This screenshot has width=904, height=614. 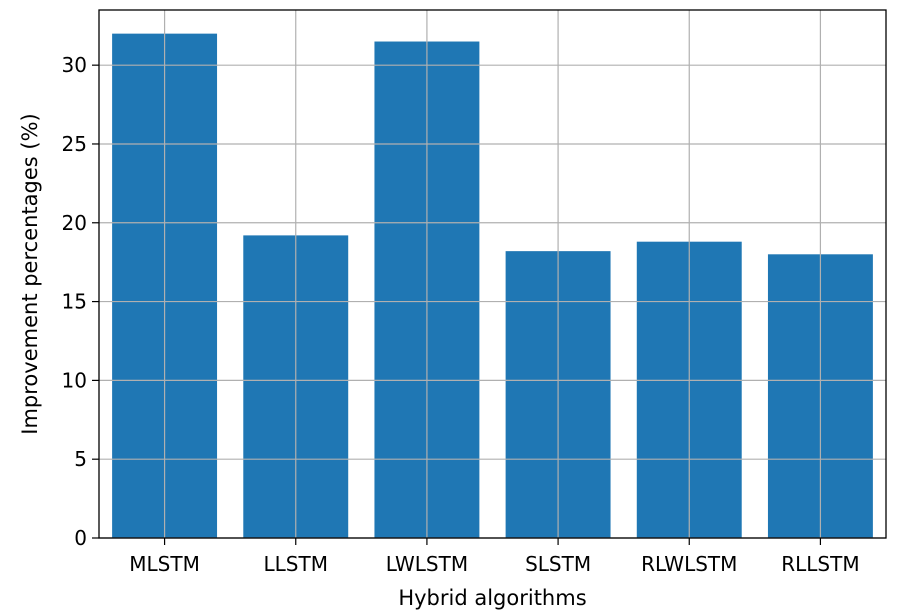 What do you see at coordinates (558, 564) in the screenshot?
I see `x-tick-label: SLSTM` at bounding box center [558, 564].